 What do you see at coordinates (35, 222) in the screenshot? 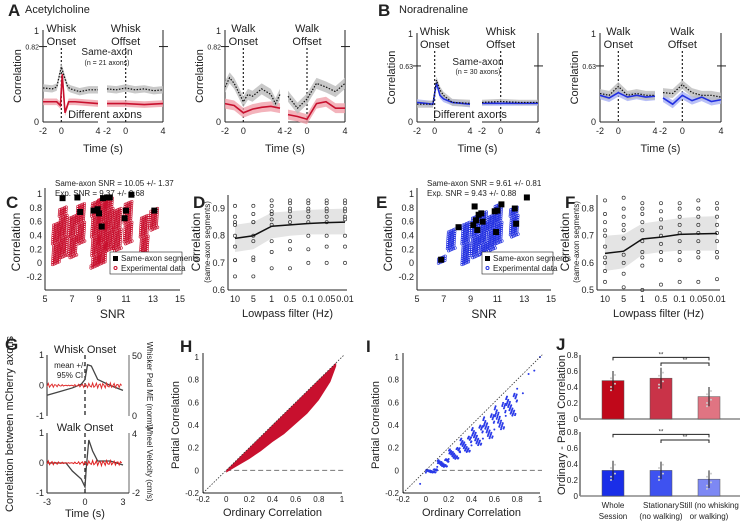
I see `y-tick-label: 0.6` at bounding box center [35, 222].